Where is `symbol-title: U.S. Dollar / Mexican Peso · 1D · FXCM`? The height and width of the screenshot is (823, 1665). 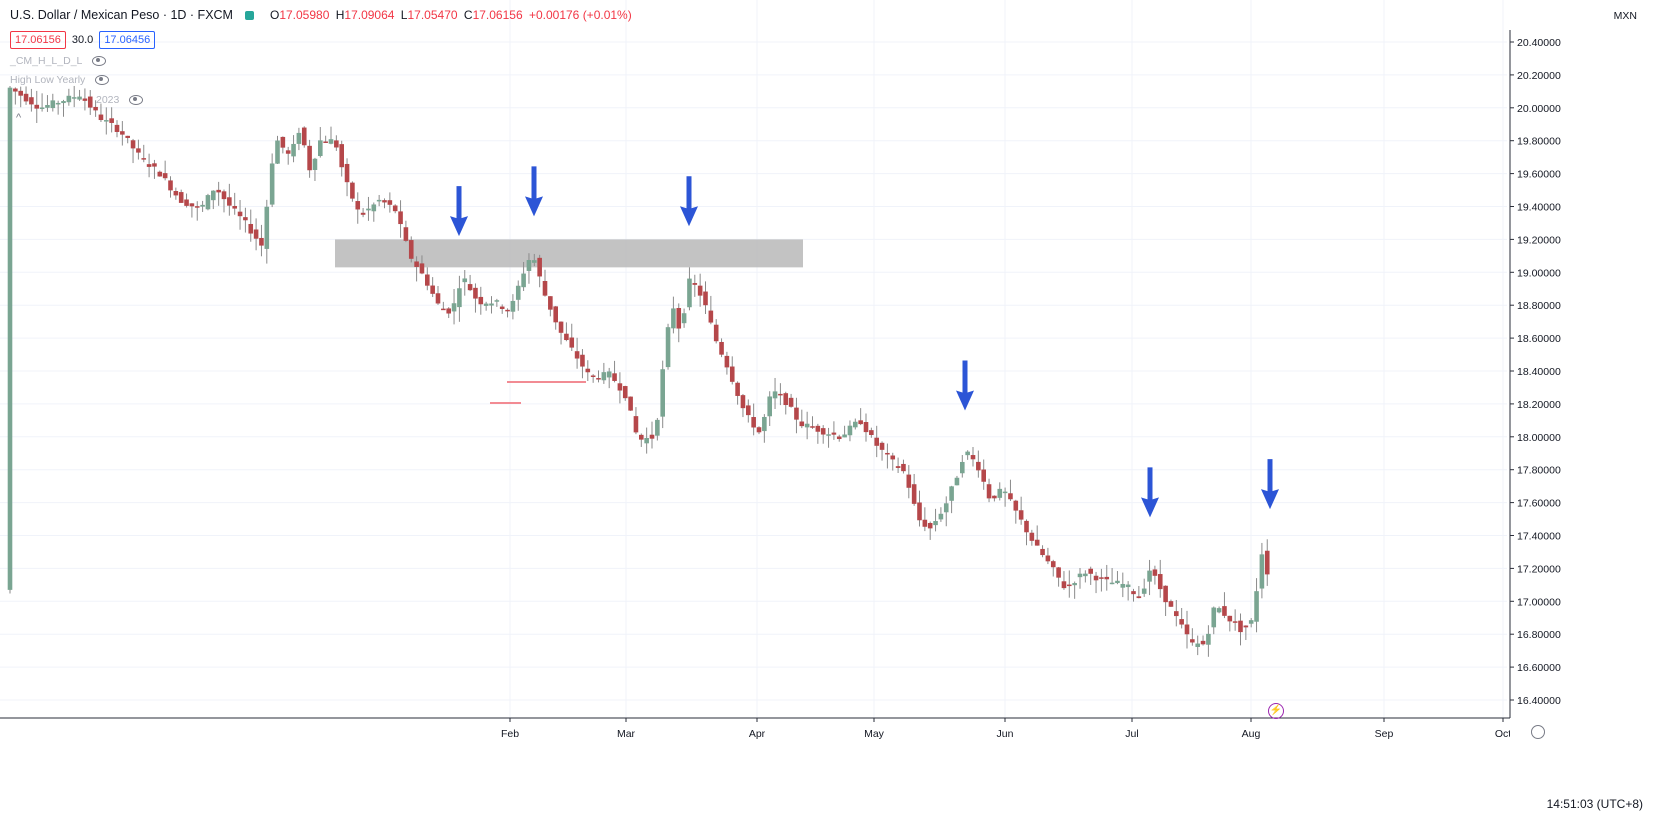
symbol-title: U.S. Dollar / Mexican Peso · 1D · FXCM is located at coordinates (121, 15).